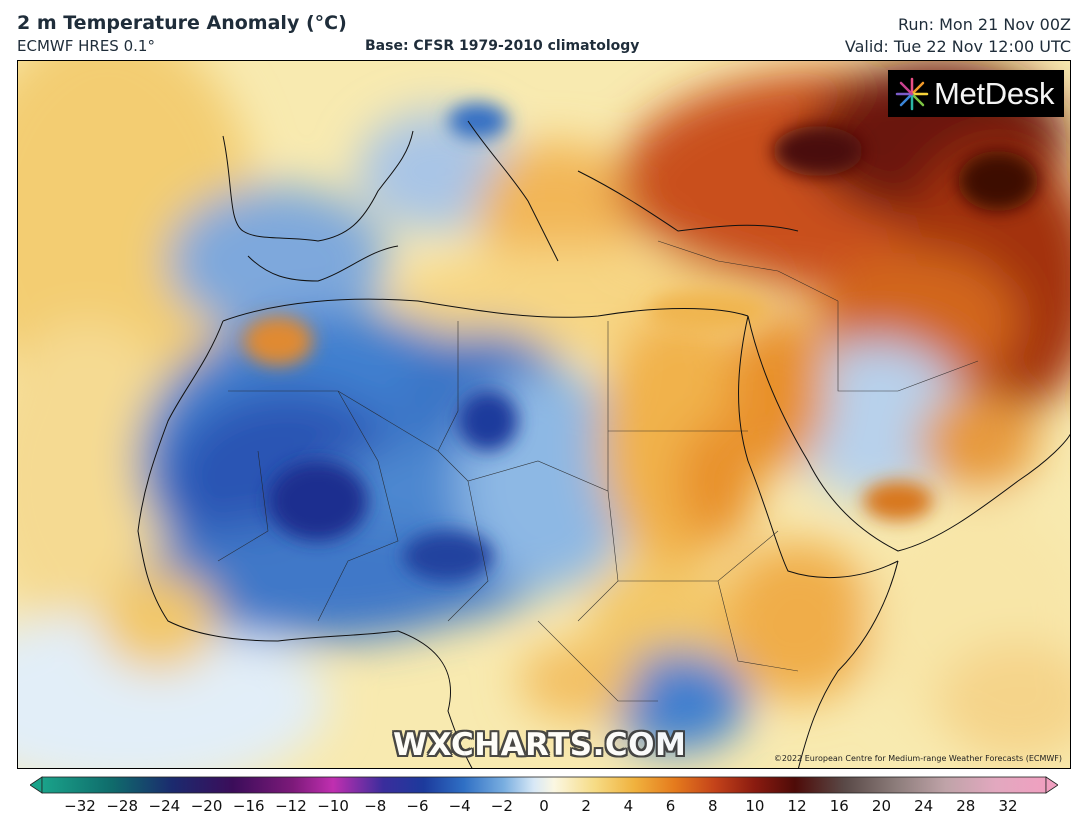 This screenshot has width=1088, height=833. I want to click on colorbar-tick-label: −16, so click(248, 806).